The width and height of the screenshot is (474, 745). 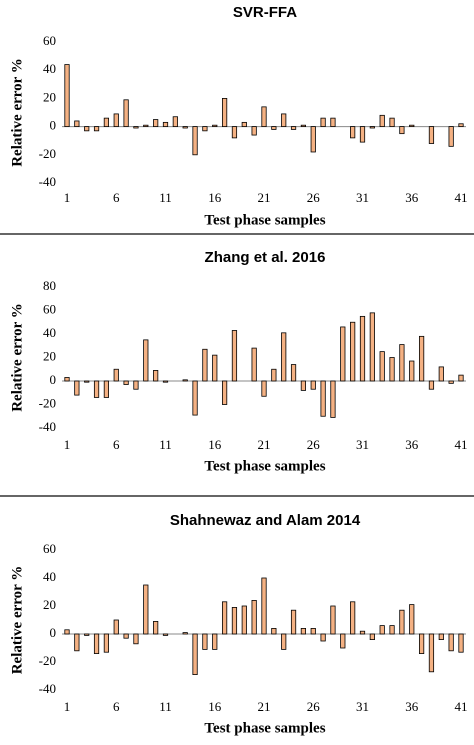 What do you see at coordinates (49, 96) in the screenshot?
I see `y-tick-label: 20` at bounding box center [49, 96].